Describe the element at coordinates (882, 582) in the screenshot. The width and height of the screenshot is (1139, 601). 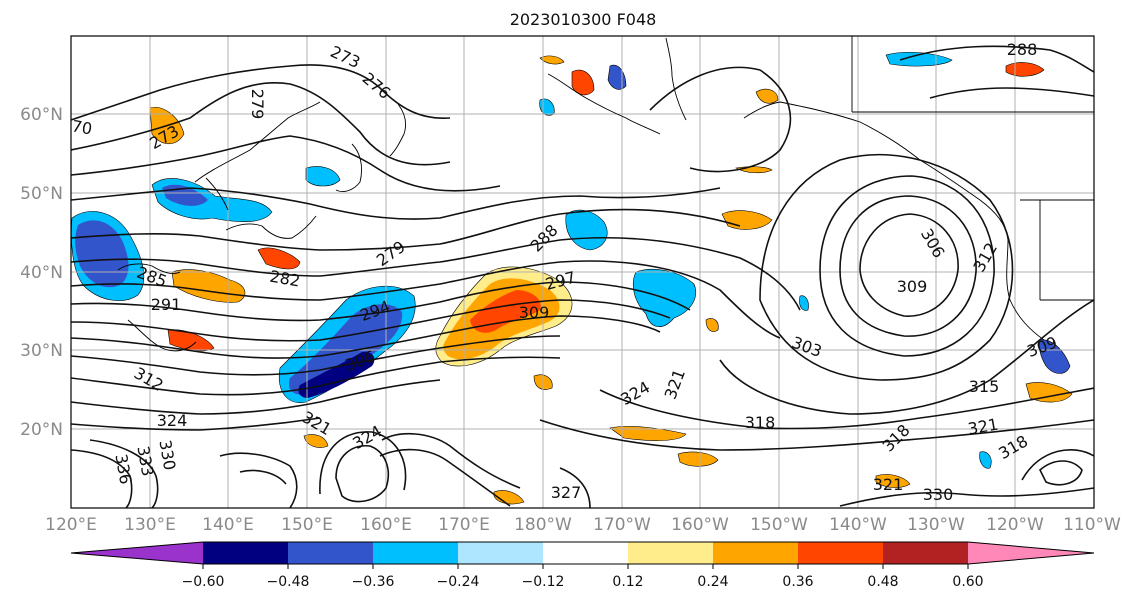
I see `colorbar-tick-label: 0.48` at that location.